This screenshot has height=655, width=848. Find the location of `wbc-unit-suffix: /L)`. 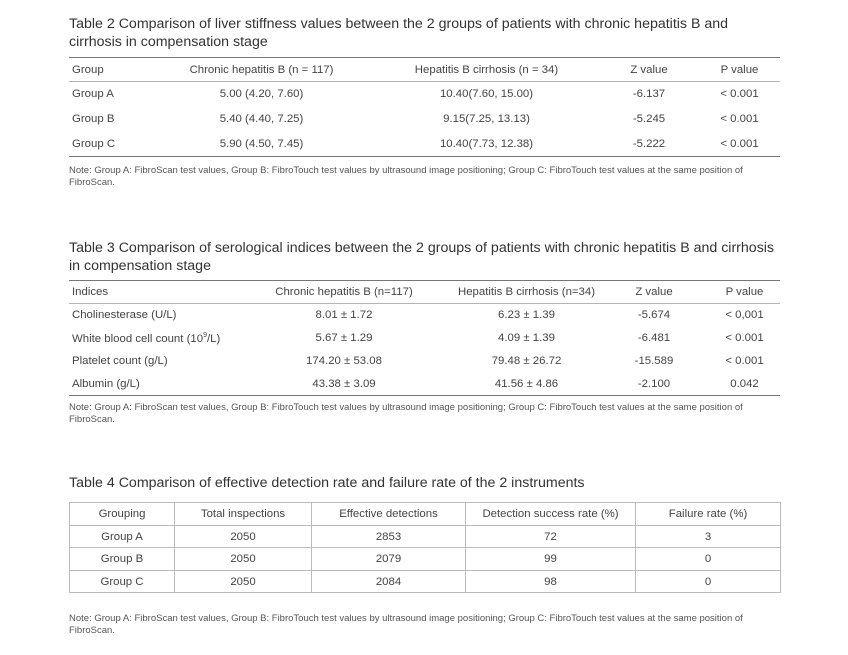

wbc-unit-suffix: /L) is located at coordinates (213, 338).